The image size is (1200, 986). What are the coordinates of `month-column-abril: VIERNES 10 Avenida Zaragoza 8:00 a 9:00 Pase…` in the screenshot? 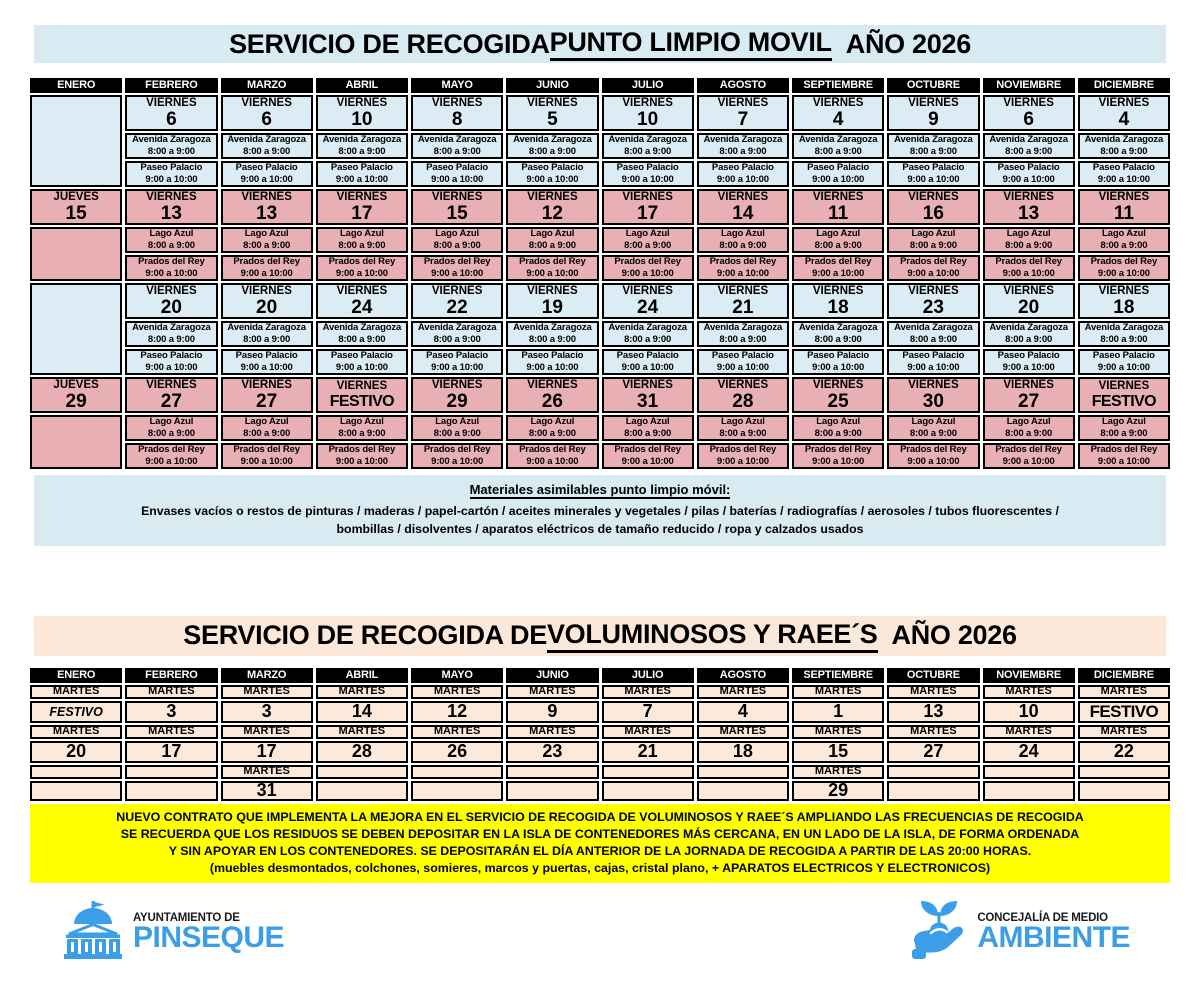 It's located at (361, 282).